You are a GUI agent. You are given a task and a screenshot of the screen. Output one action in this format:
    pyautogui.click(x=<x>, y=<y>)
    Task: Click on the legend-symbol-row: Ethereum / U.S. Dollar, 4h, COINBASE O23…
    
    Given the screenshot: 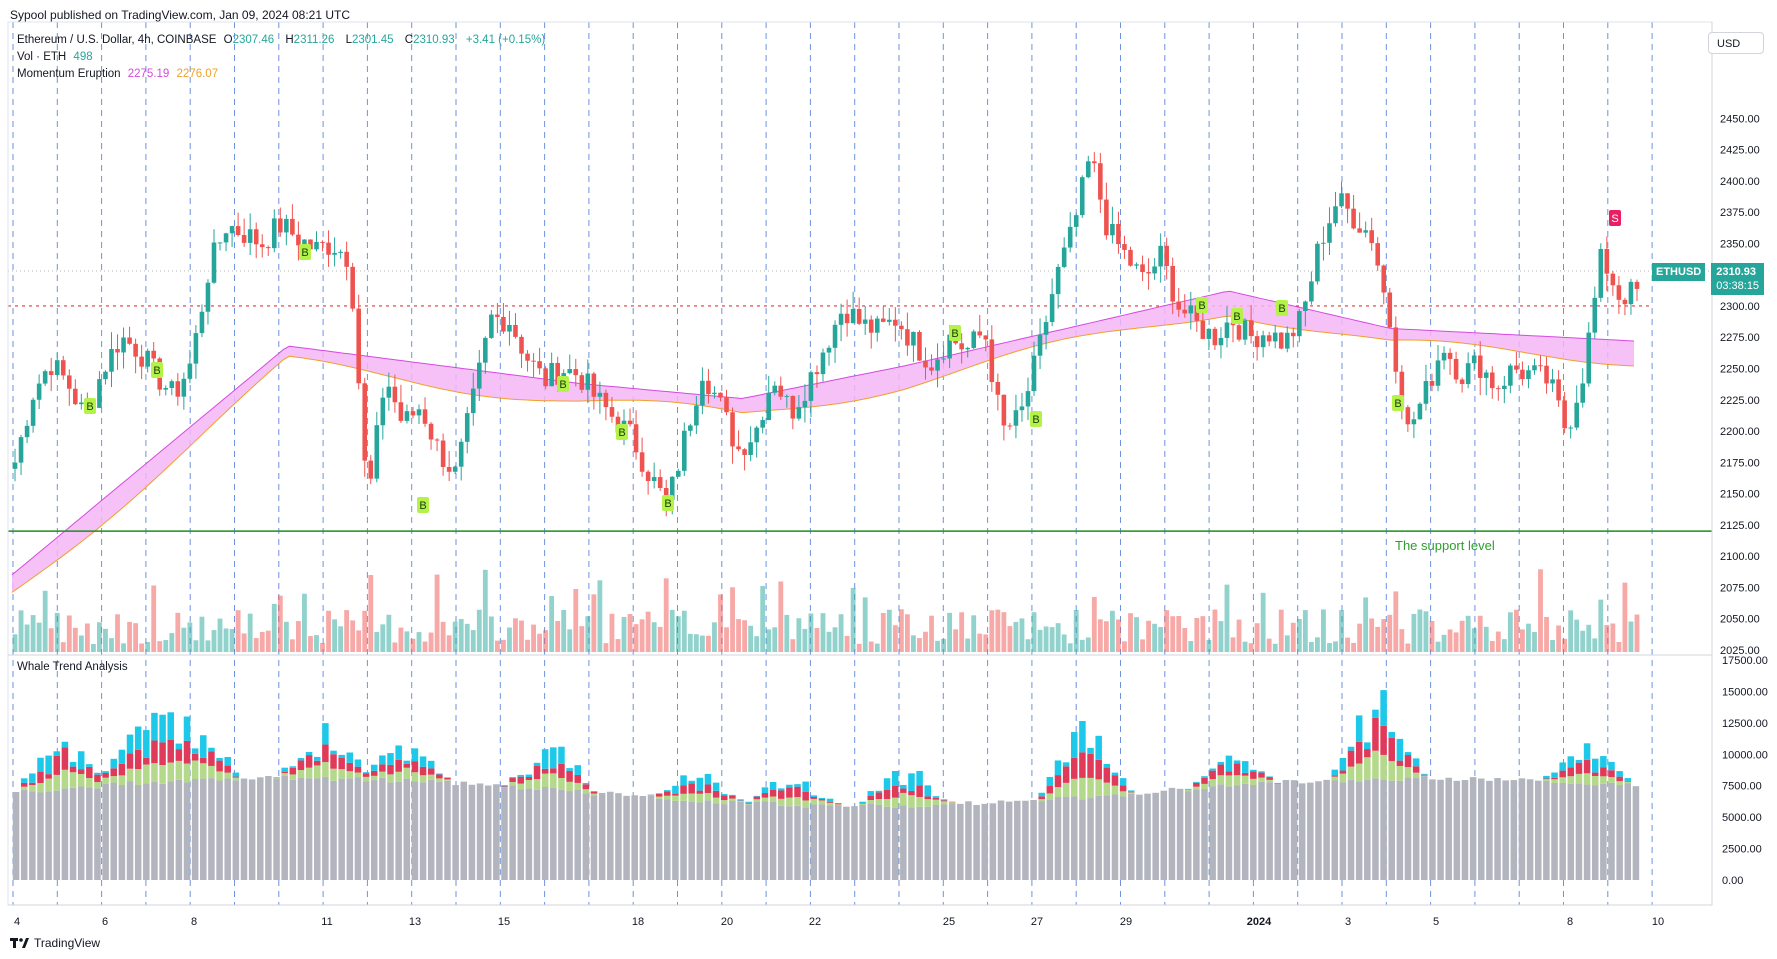 What is the action you would take?
    pyautogui.click(x=283, y=40)
    